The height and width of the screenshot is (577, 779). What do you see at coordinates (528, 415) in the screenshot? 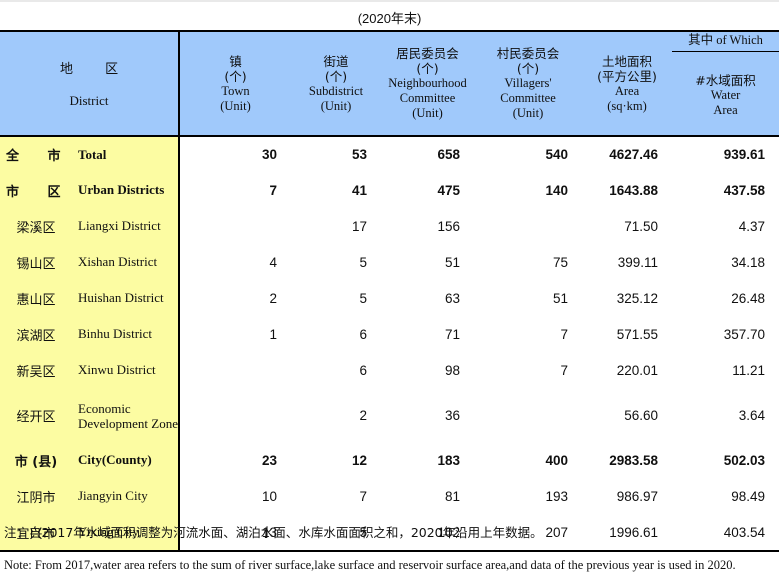
I see `cell-villagers` at bounding box center [528, 415].